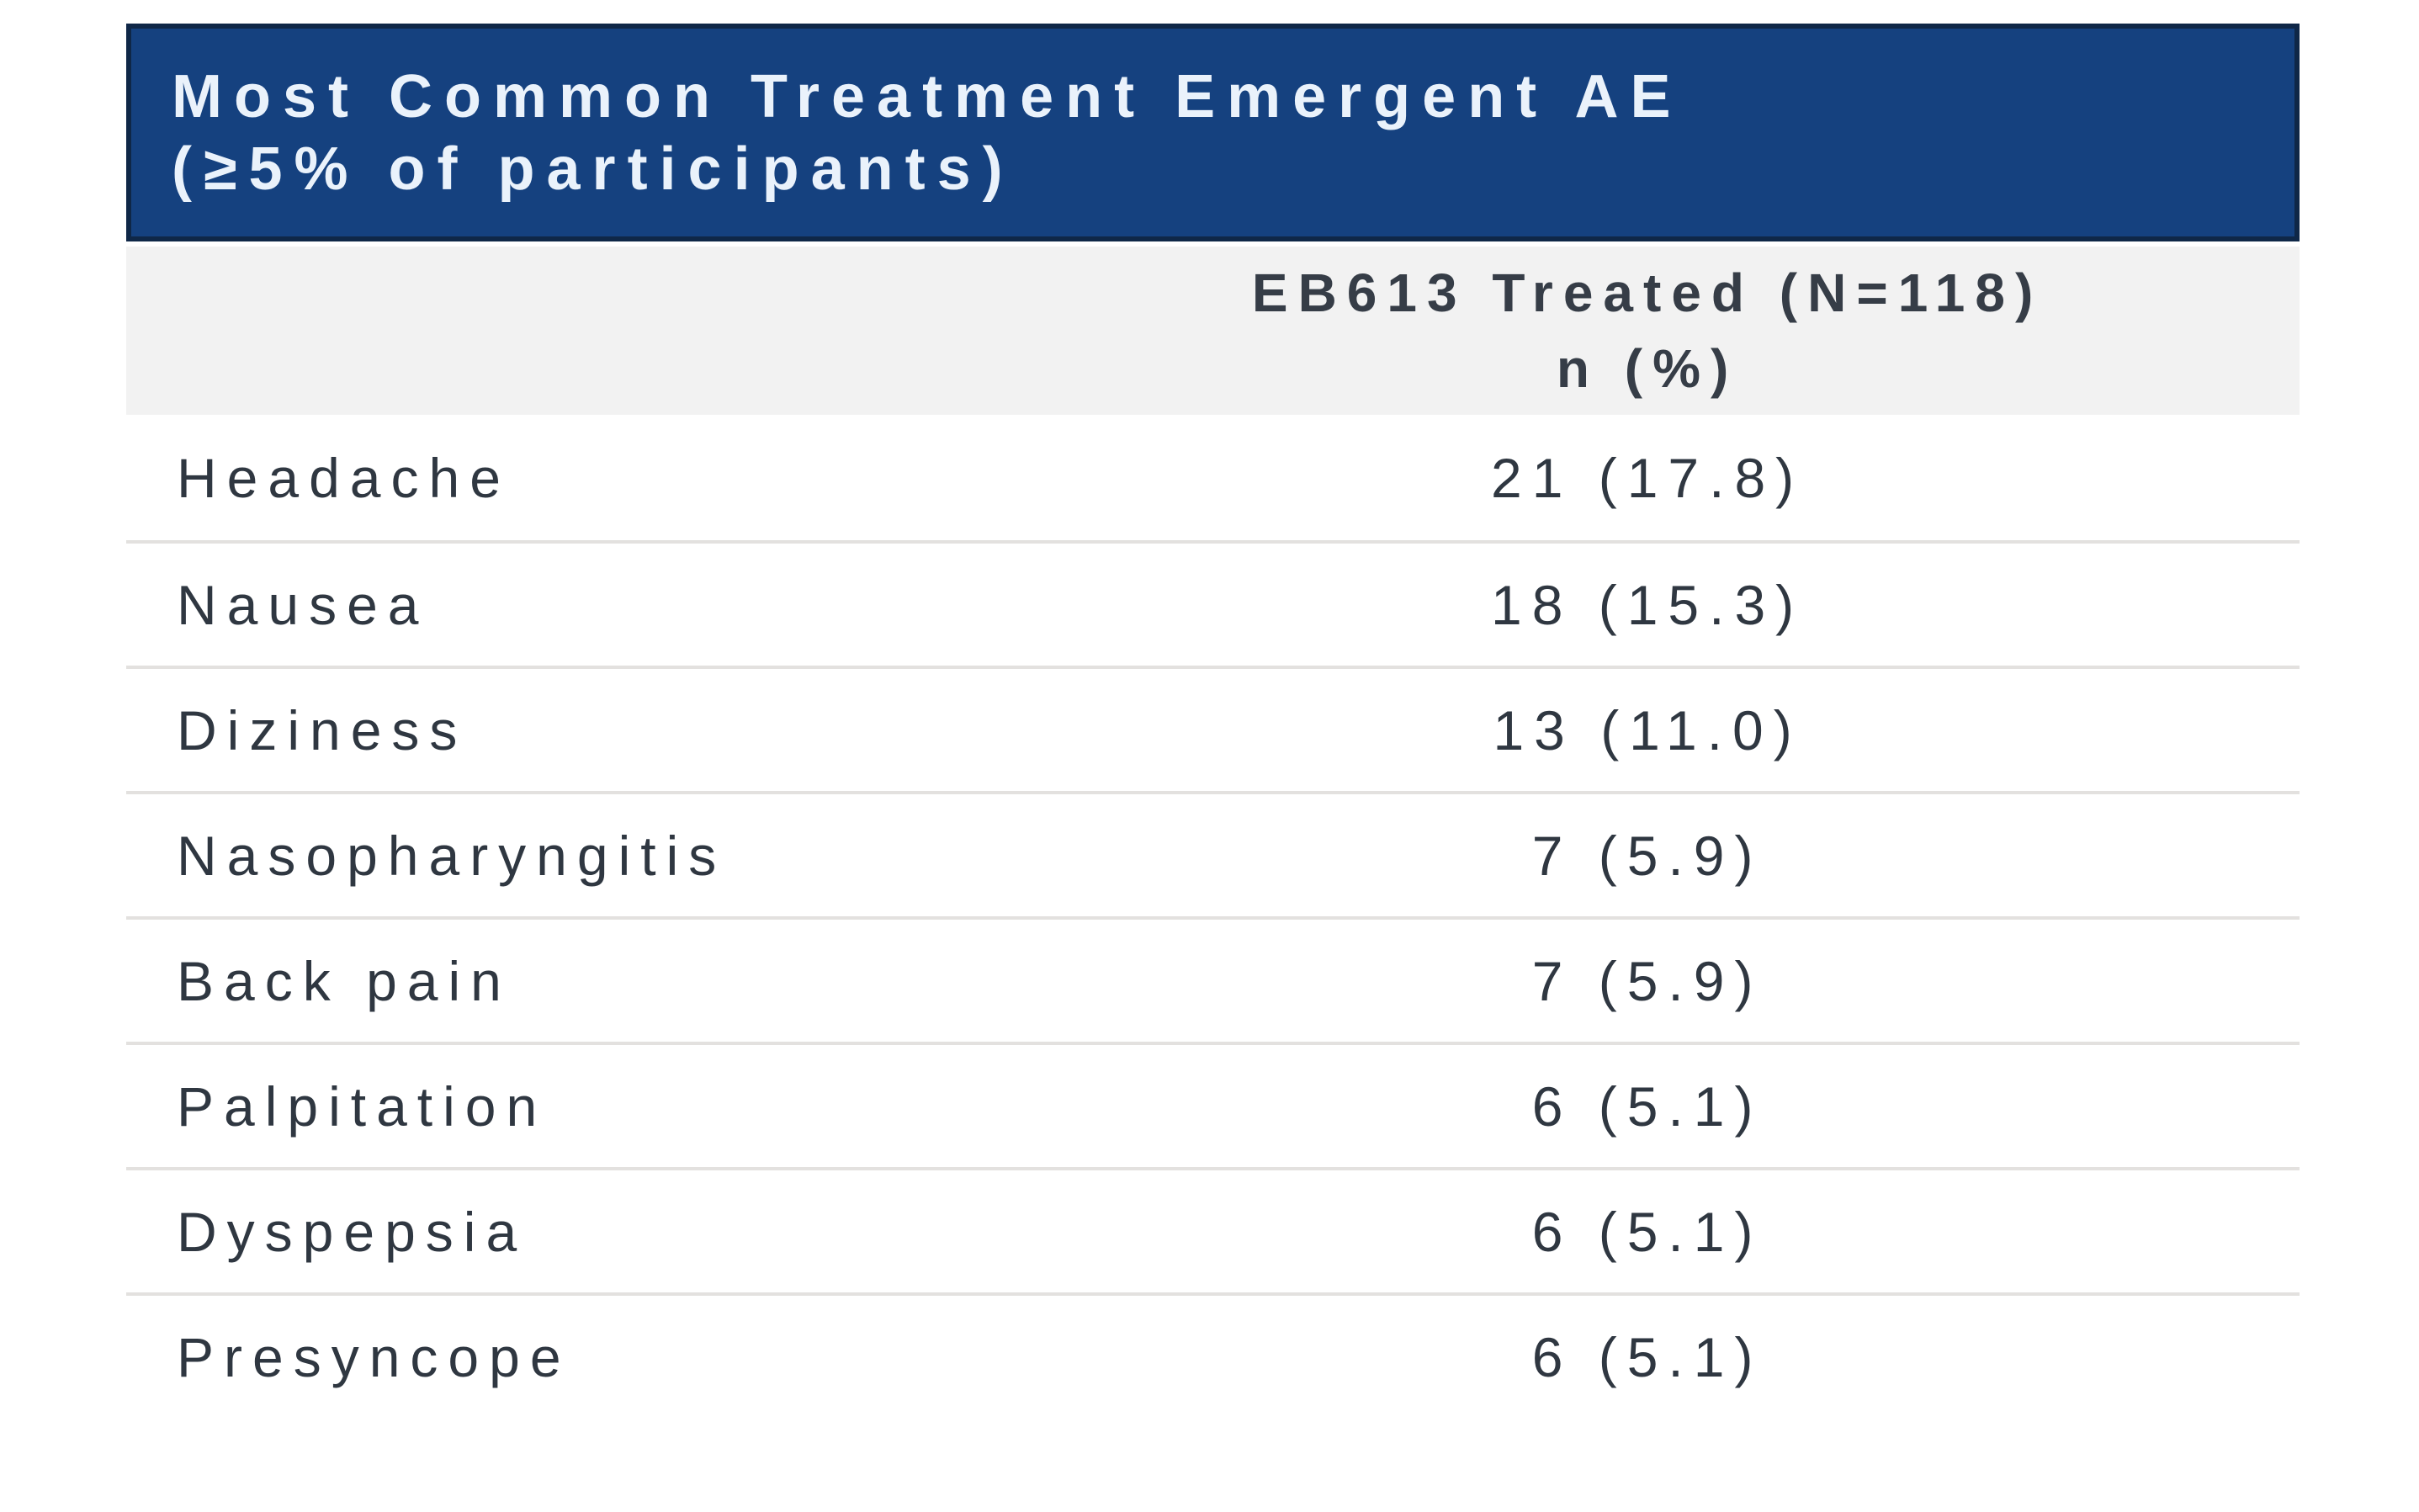 The width and height of the screenshot is (2419, 1512). What do you see at coordinates (1647, 729) in the screenshot?
I see `row-value: 13 (11.0)` at bounding box center [1647, 729].